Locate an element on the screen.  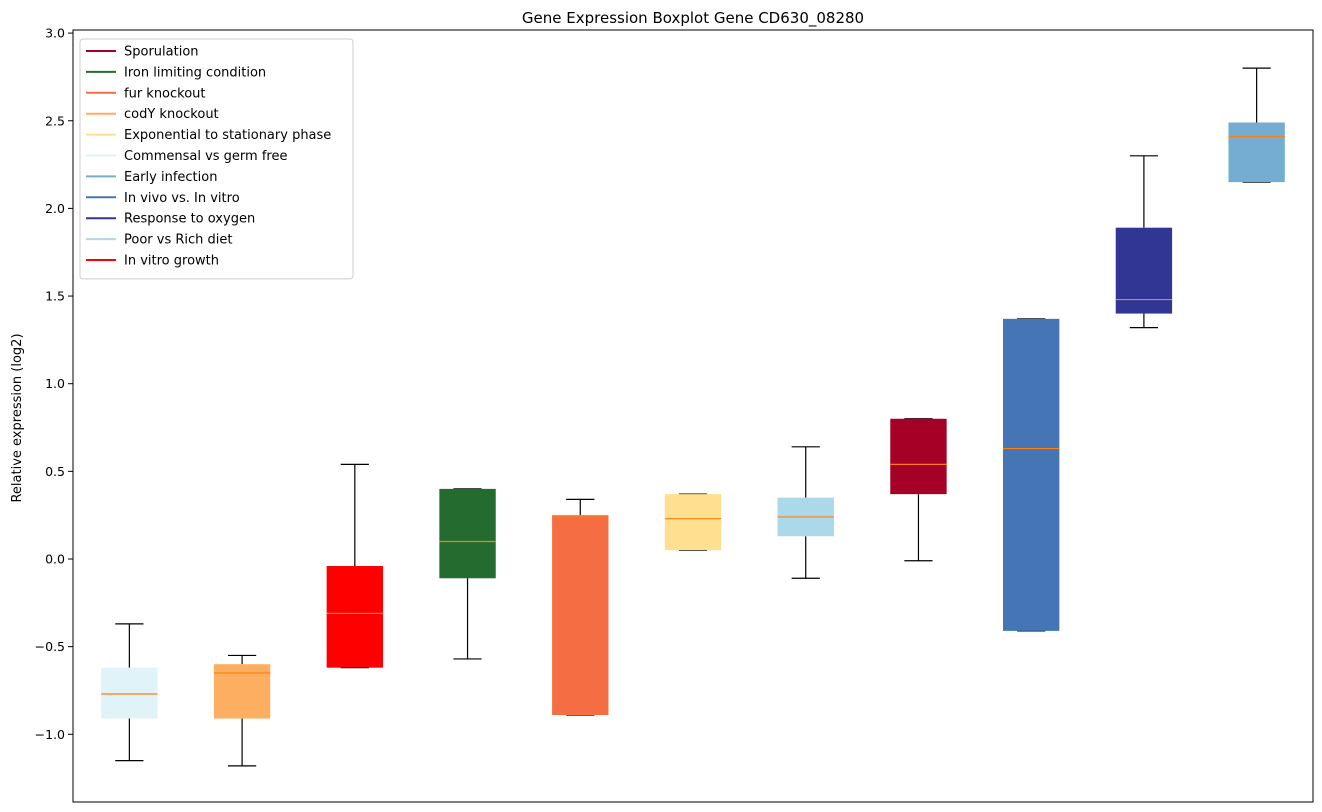
legend-item: Poor vs Rich diet is located at coordinates (159, 240).